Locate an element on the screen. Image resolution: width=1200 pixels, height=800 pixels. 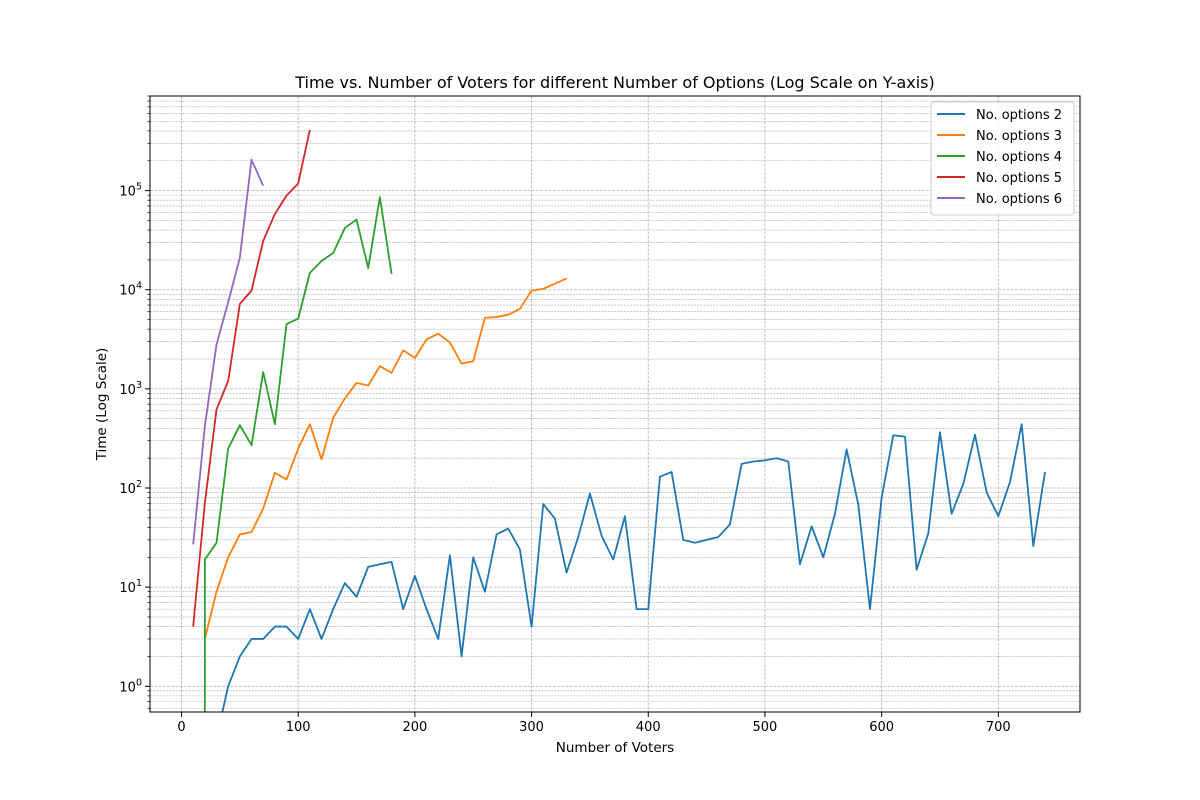
x-tick-label: 500 is located at coordinates (765, 727).